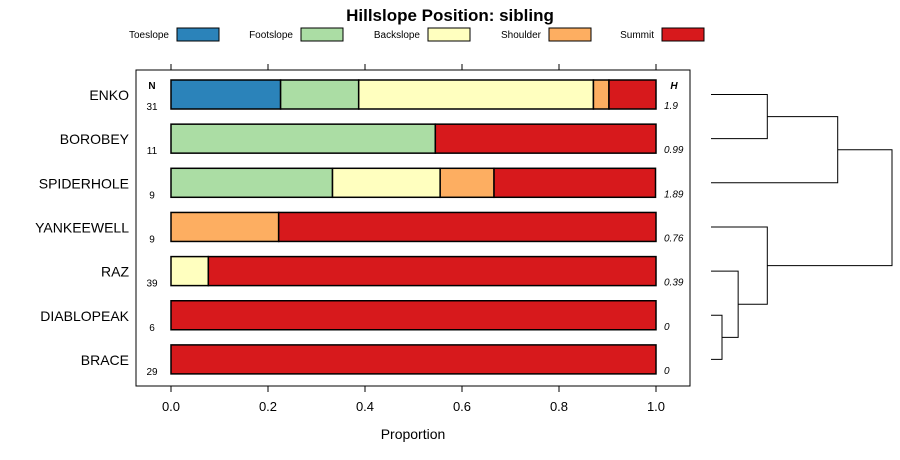 The height and width of the screenshot is (460, 900). What do you see at coordinates (149, 35) in the screenshot?
I see `legend-label-toeslope: Toeslope` at bounding box center [149, 35].